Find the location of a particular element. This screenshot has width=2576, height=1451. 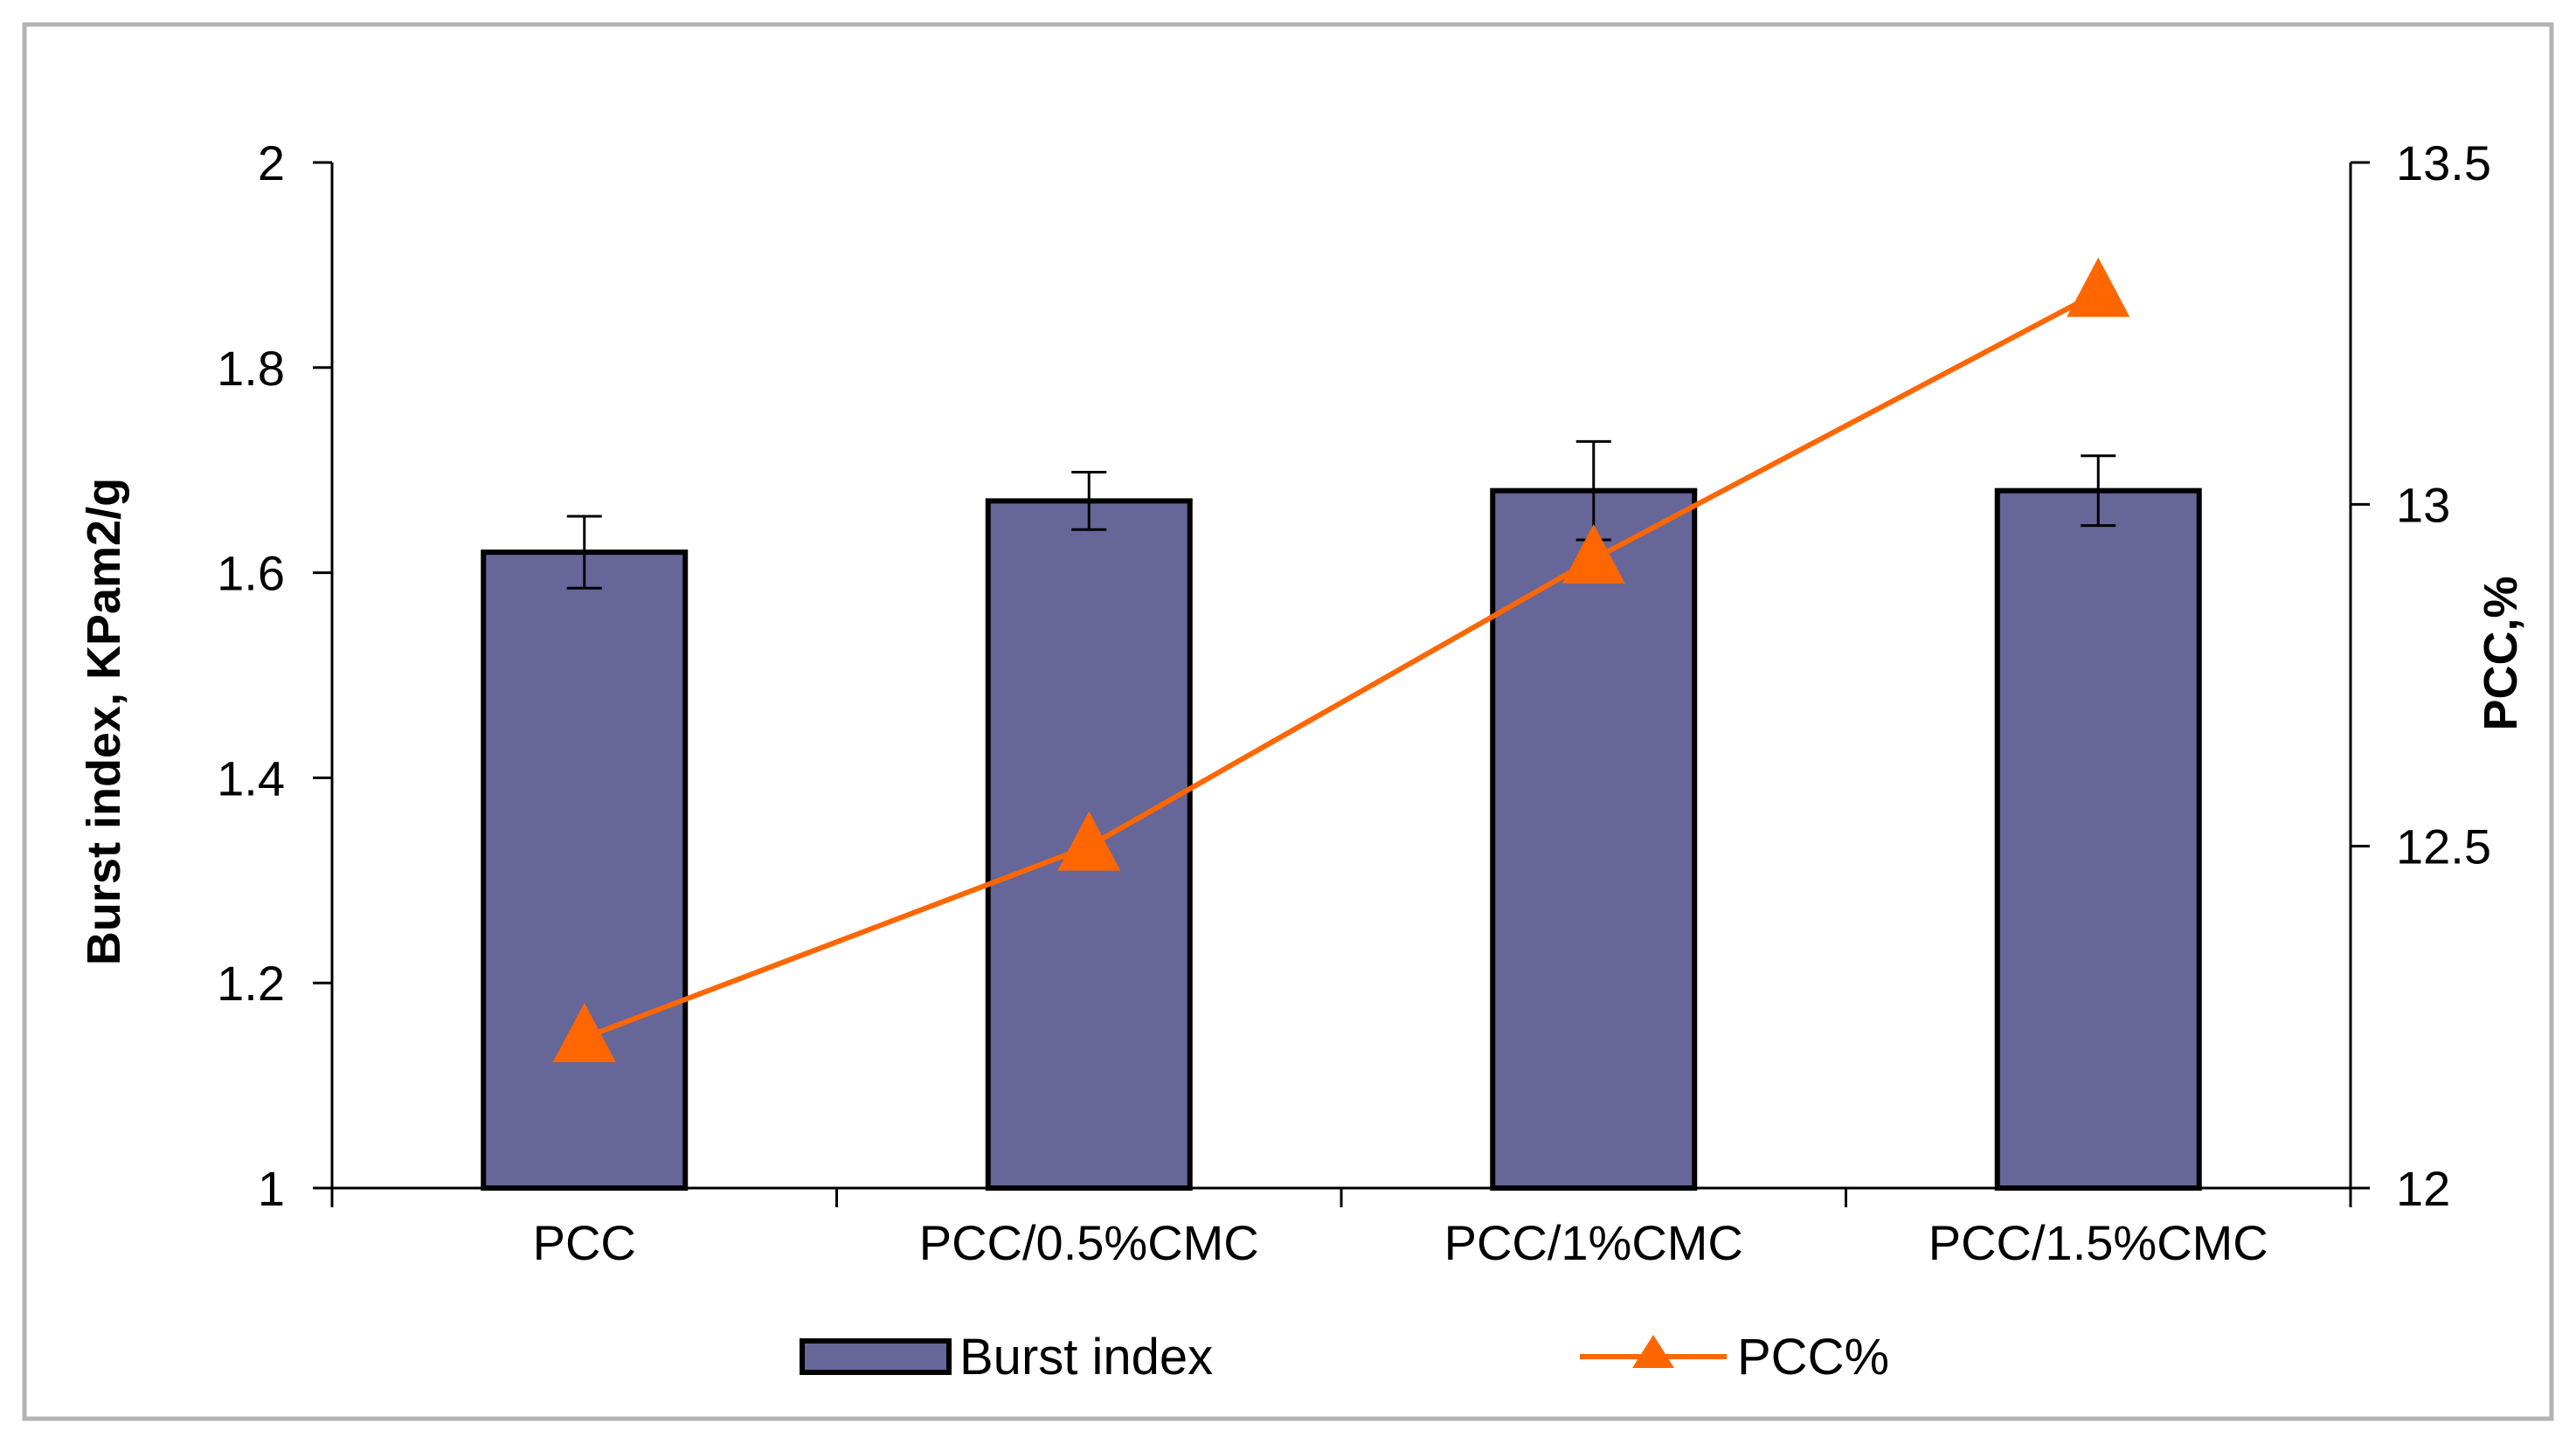

y2-tick-label: 12.5 is located at coordinates (2443, 846).